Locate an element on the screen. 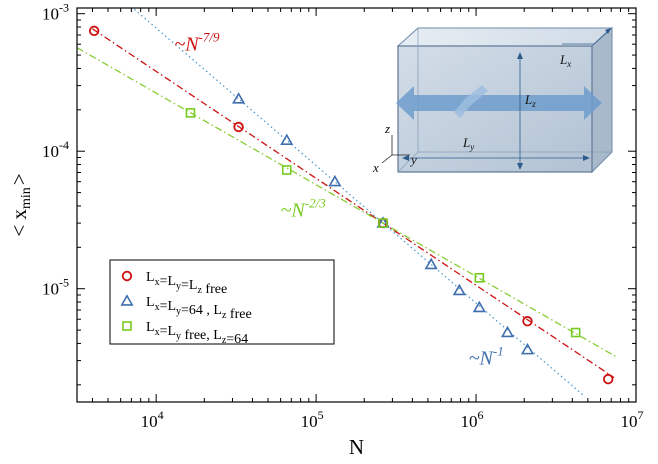 The width and height of the screenshot is (658, 464). inset-label-lx: Lx is located at coordinates (565, 60).